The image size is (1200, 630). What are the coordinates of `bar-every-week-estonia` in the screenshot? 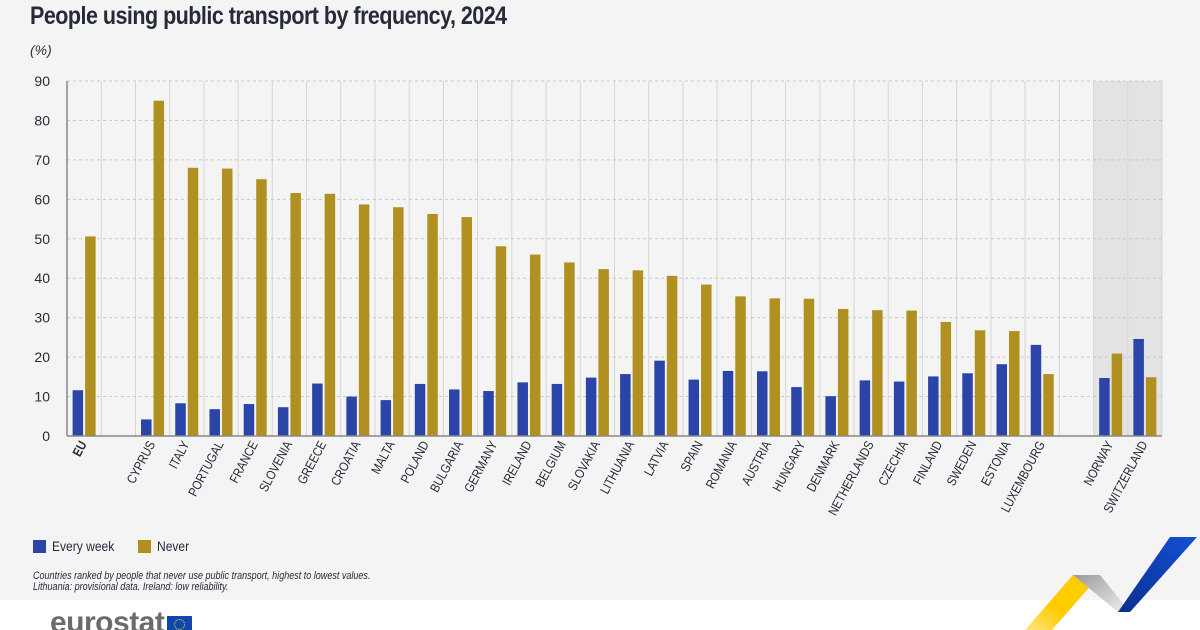 It's located at (1002, 400).